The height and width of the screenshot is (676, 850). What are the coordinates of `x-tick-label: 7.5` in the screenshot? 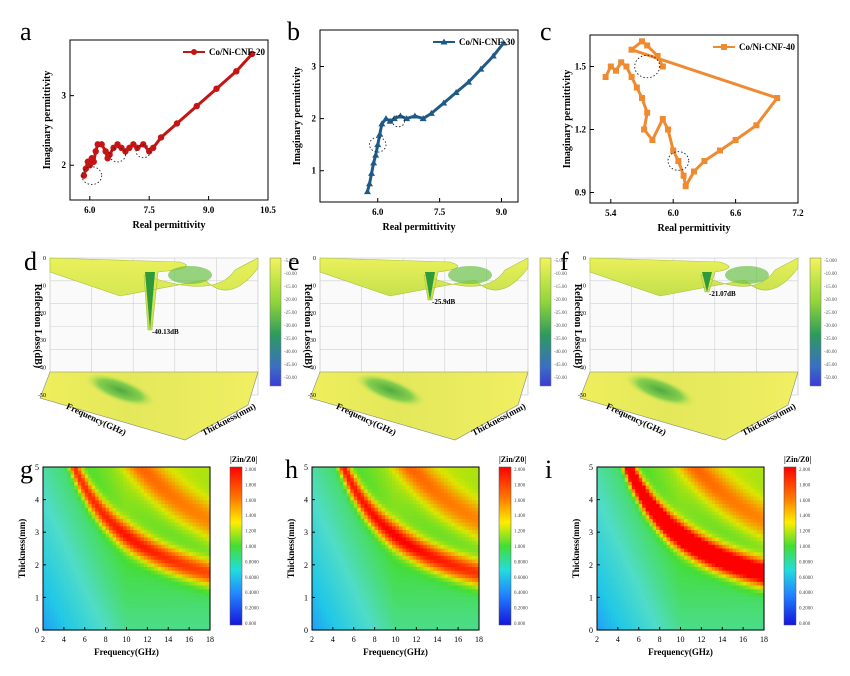 It's located at (440, 212).